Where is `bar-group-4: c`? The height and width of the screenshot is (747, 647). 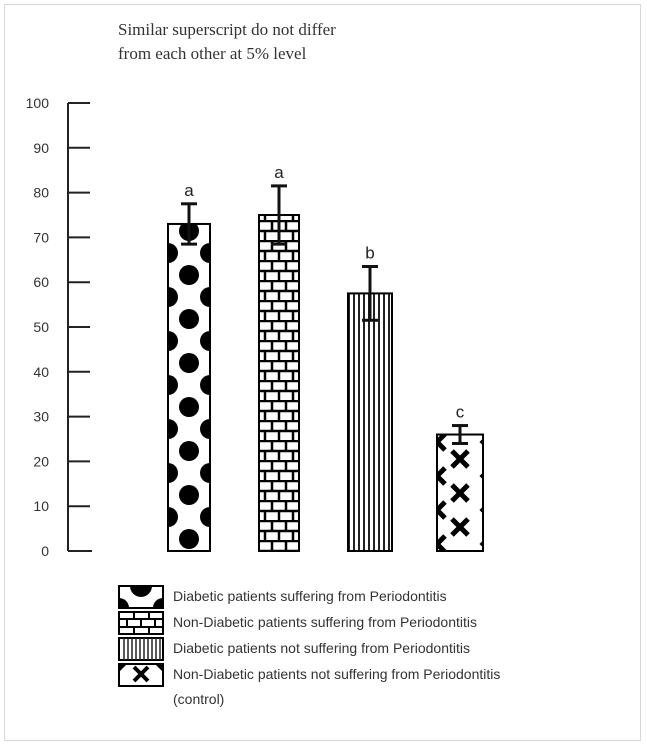
bar-group-4: c is located at coordinates (460, 477).